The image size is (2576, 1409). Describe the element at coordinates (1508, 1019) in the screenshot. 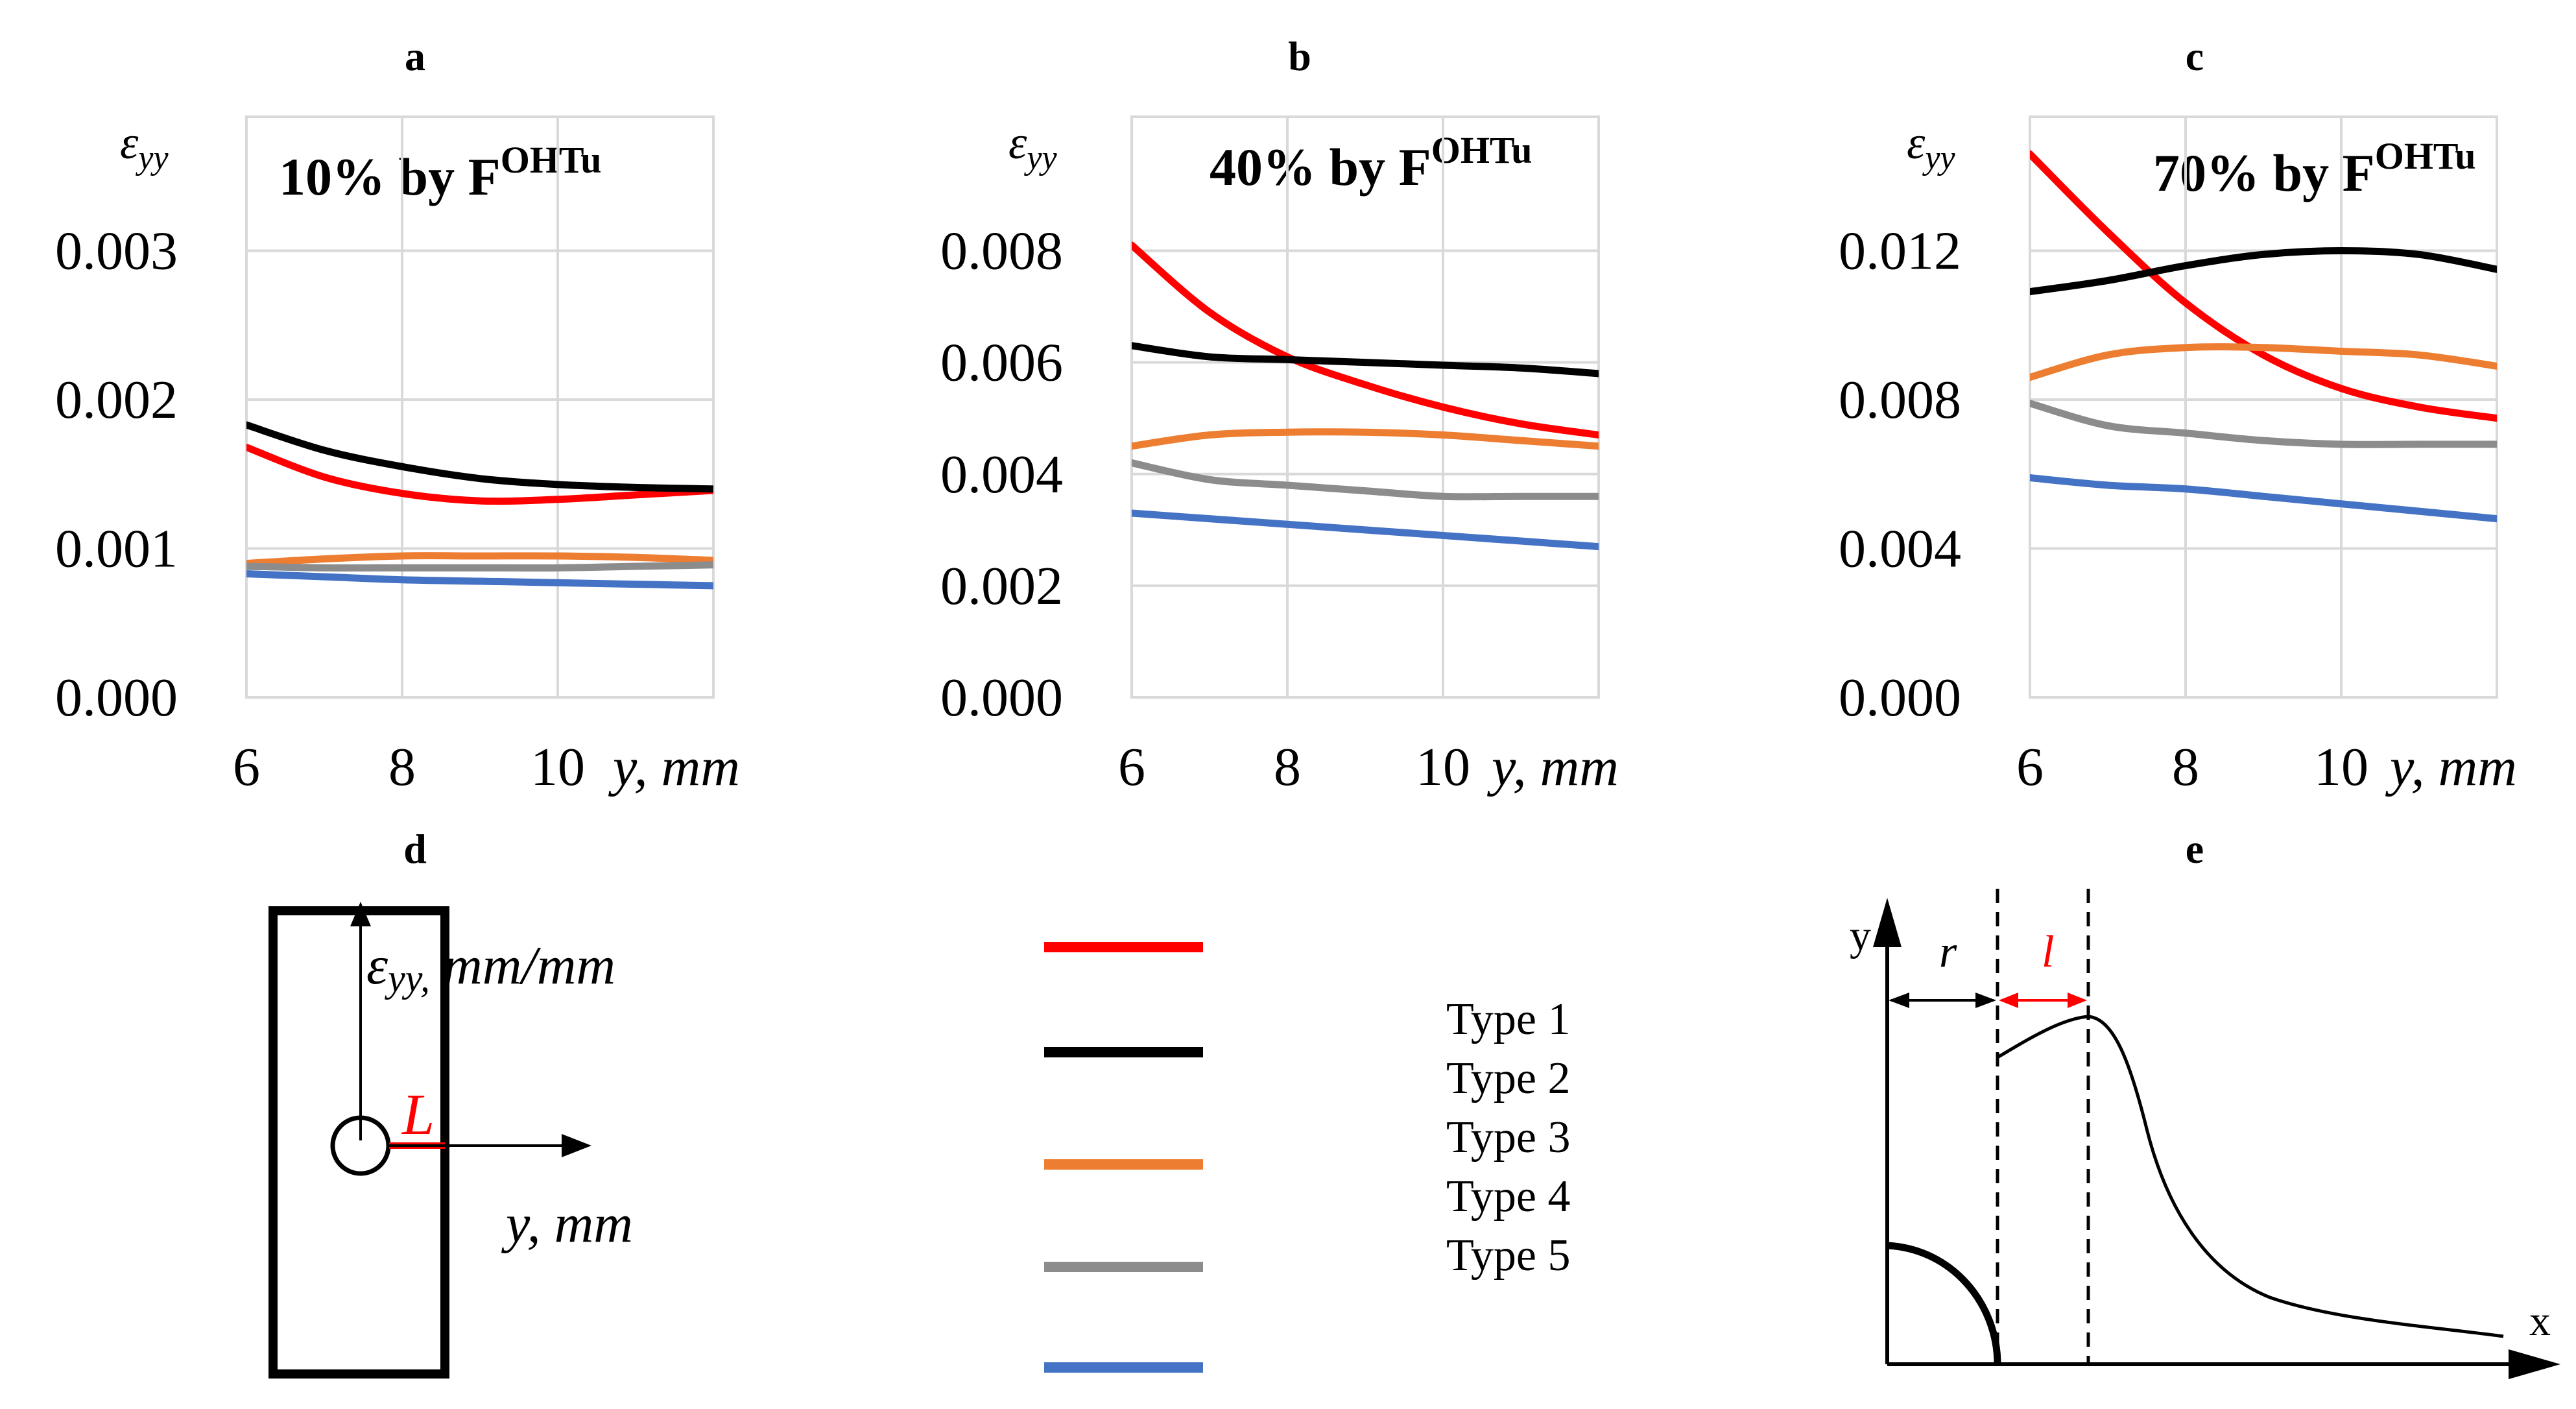

I see `legend-label-type-1: Type 1` at that location.